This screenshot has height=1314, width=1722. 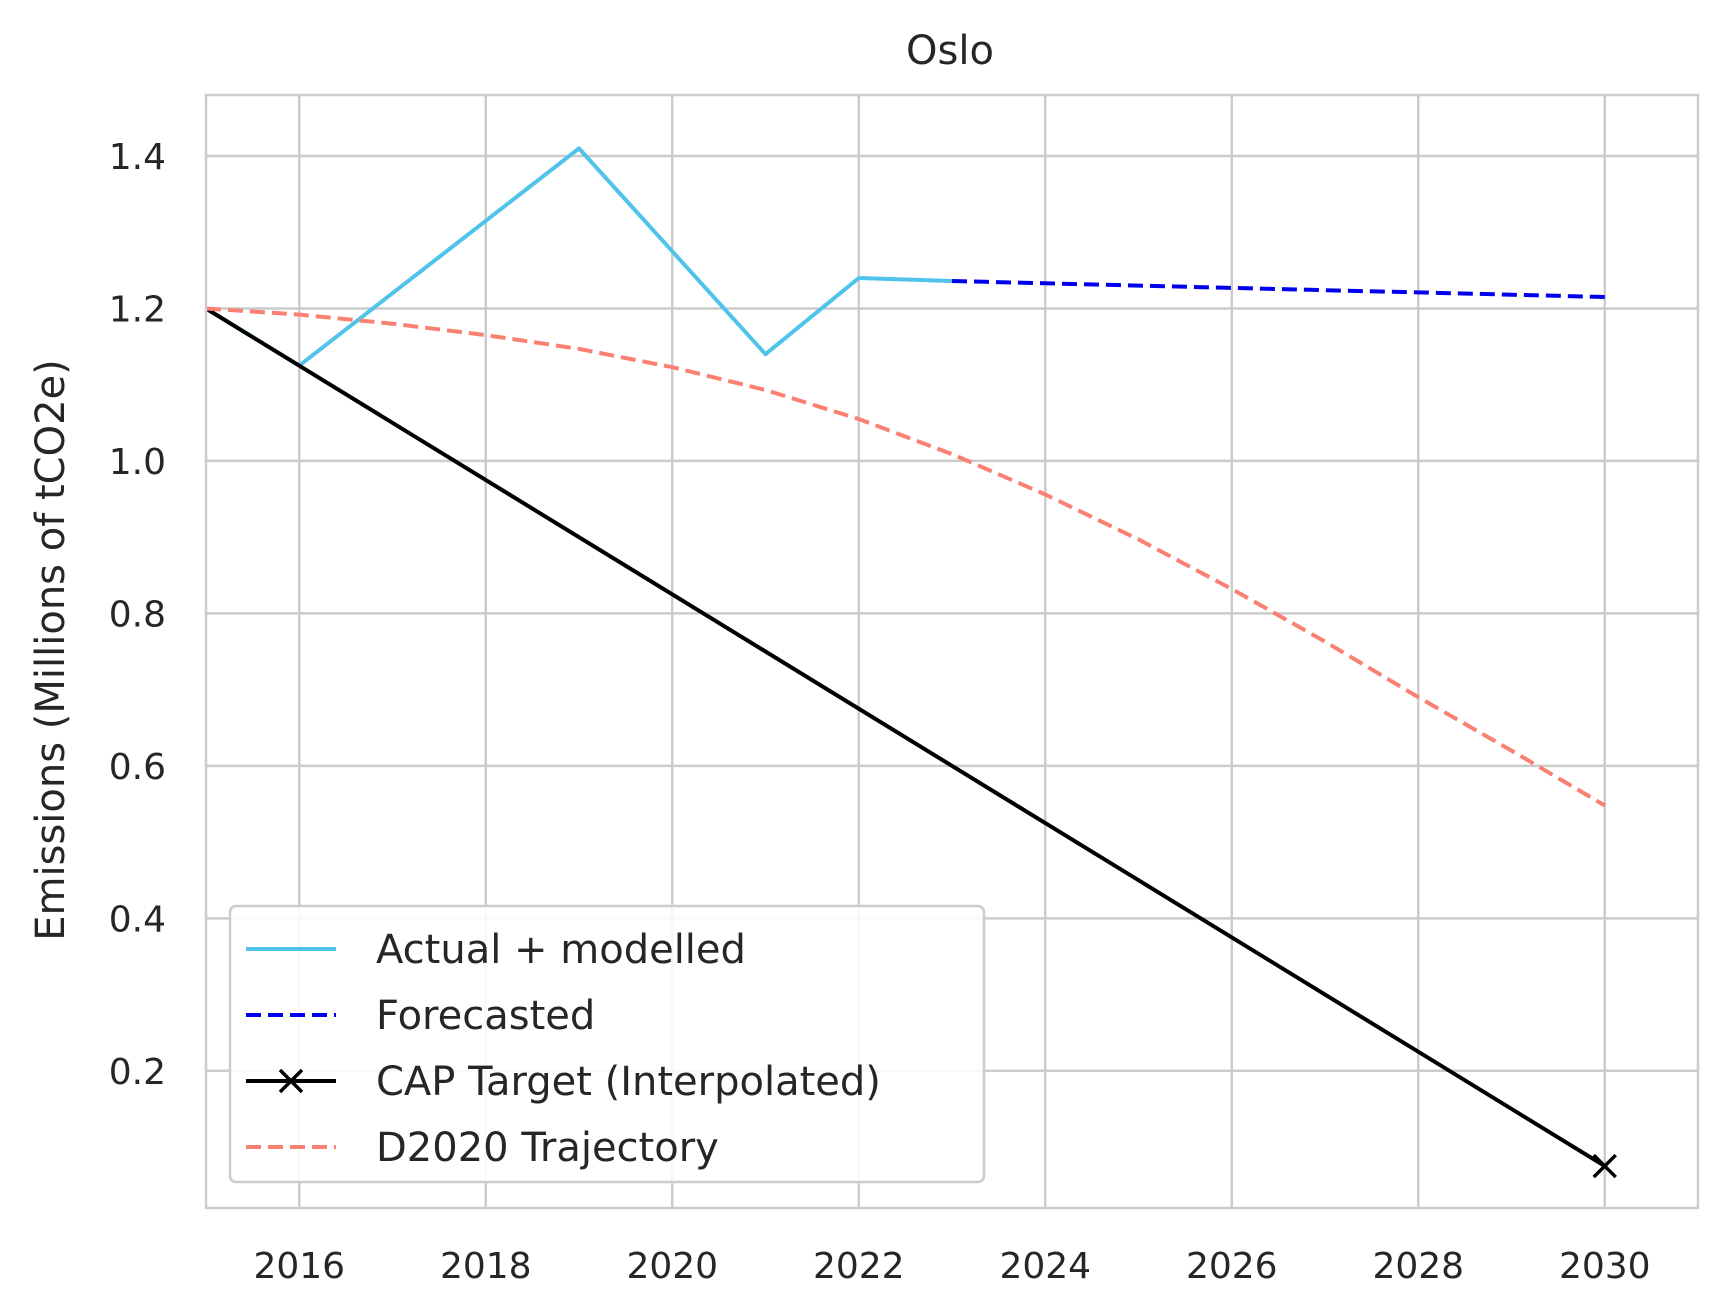 What do you see at coordinates (137, 919) in the screenshot?
I see `y-tick-label: 0.4` at bounding box center [137, 919].